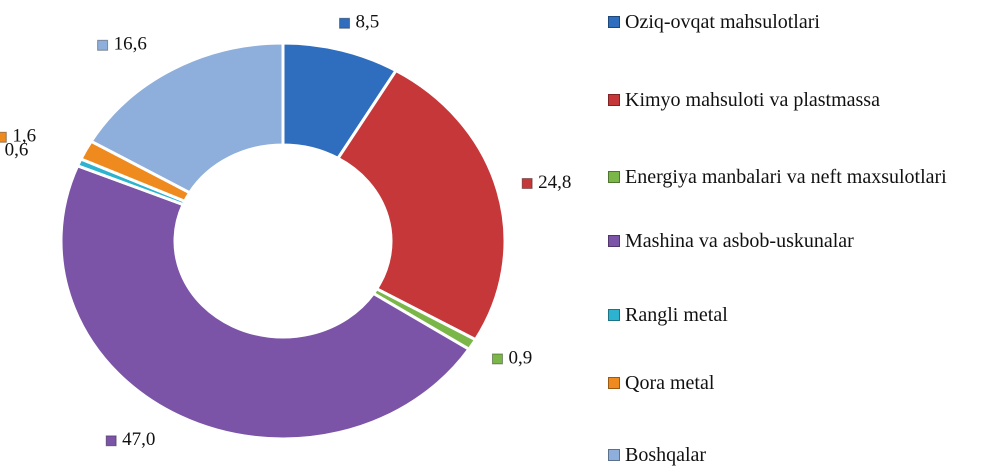 This screenshot has height=468, width=998. What do you see at coordinates (520, 357) in the screenshot?
I see `data-label: 0,9` at bounding box center [520, 357].